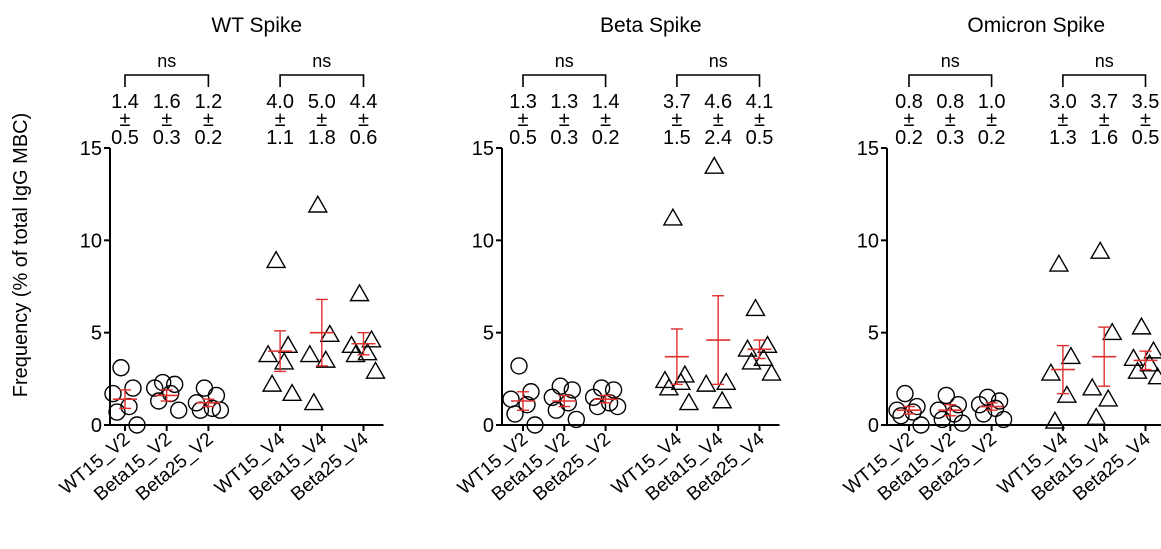 The height and width of the screenshot is (549, 1161). What do you see at coordinates (280, 138) in the screenshot?
I see `sd-label: 1.1` at bounding box center [280, 138].